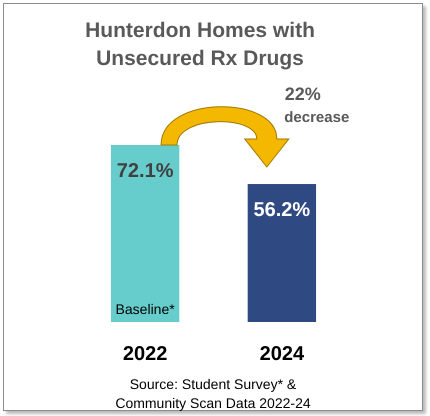 The height and width of the screenshot is (416, 430). I want to click on source-note: Source: Student Survey* & Community Scan Data 2022-24, so click(213, 393).